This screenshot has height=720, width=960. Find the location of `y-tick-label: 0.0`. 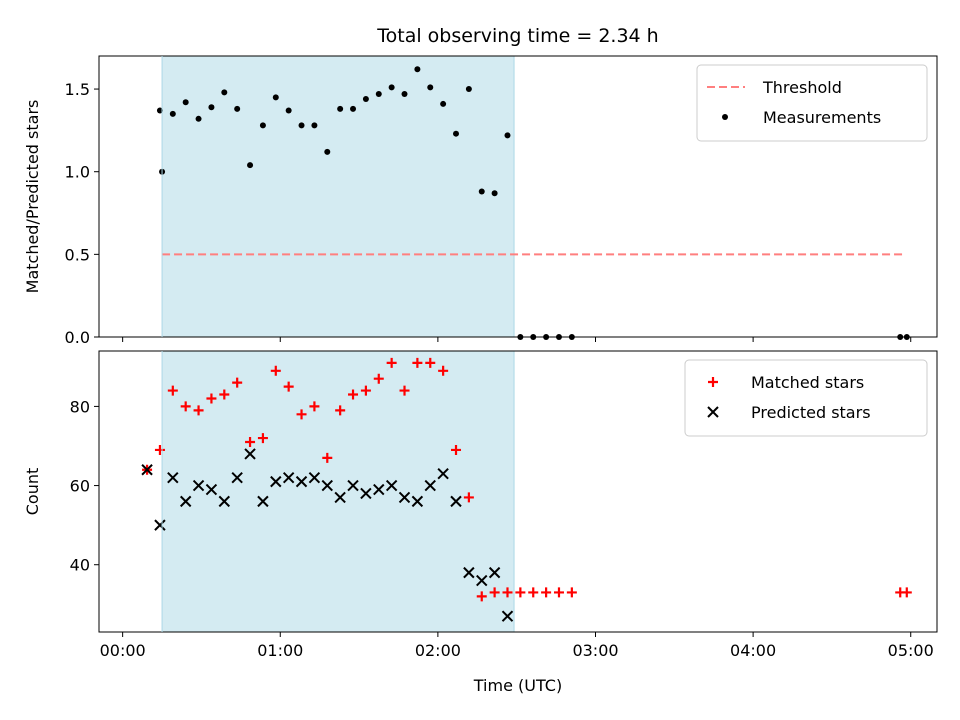

y-tick-label: 0.0 is located at coordinates (77, 337).